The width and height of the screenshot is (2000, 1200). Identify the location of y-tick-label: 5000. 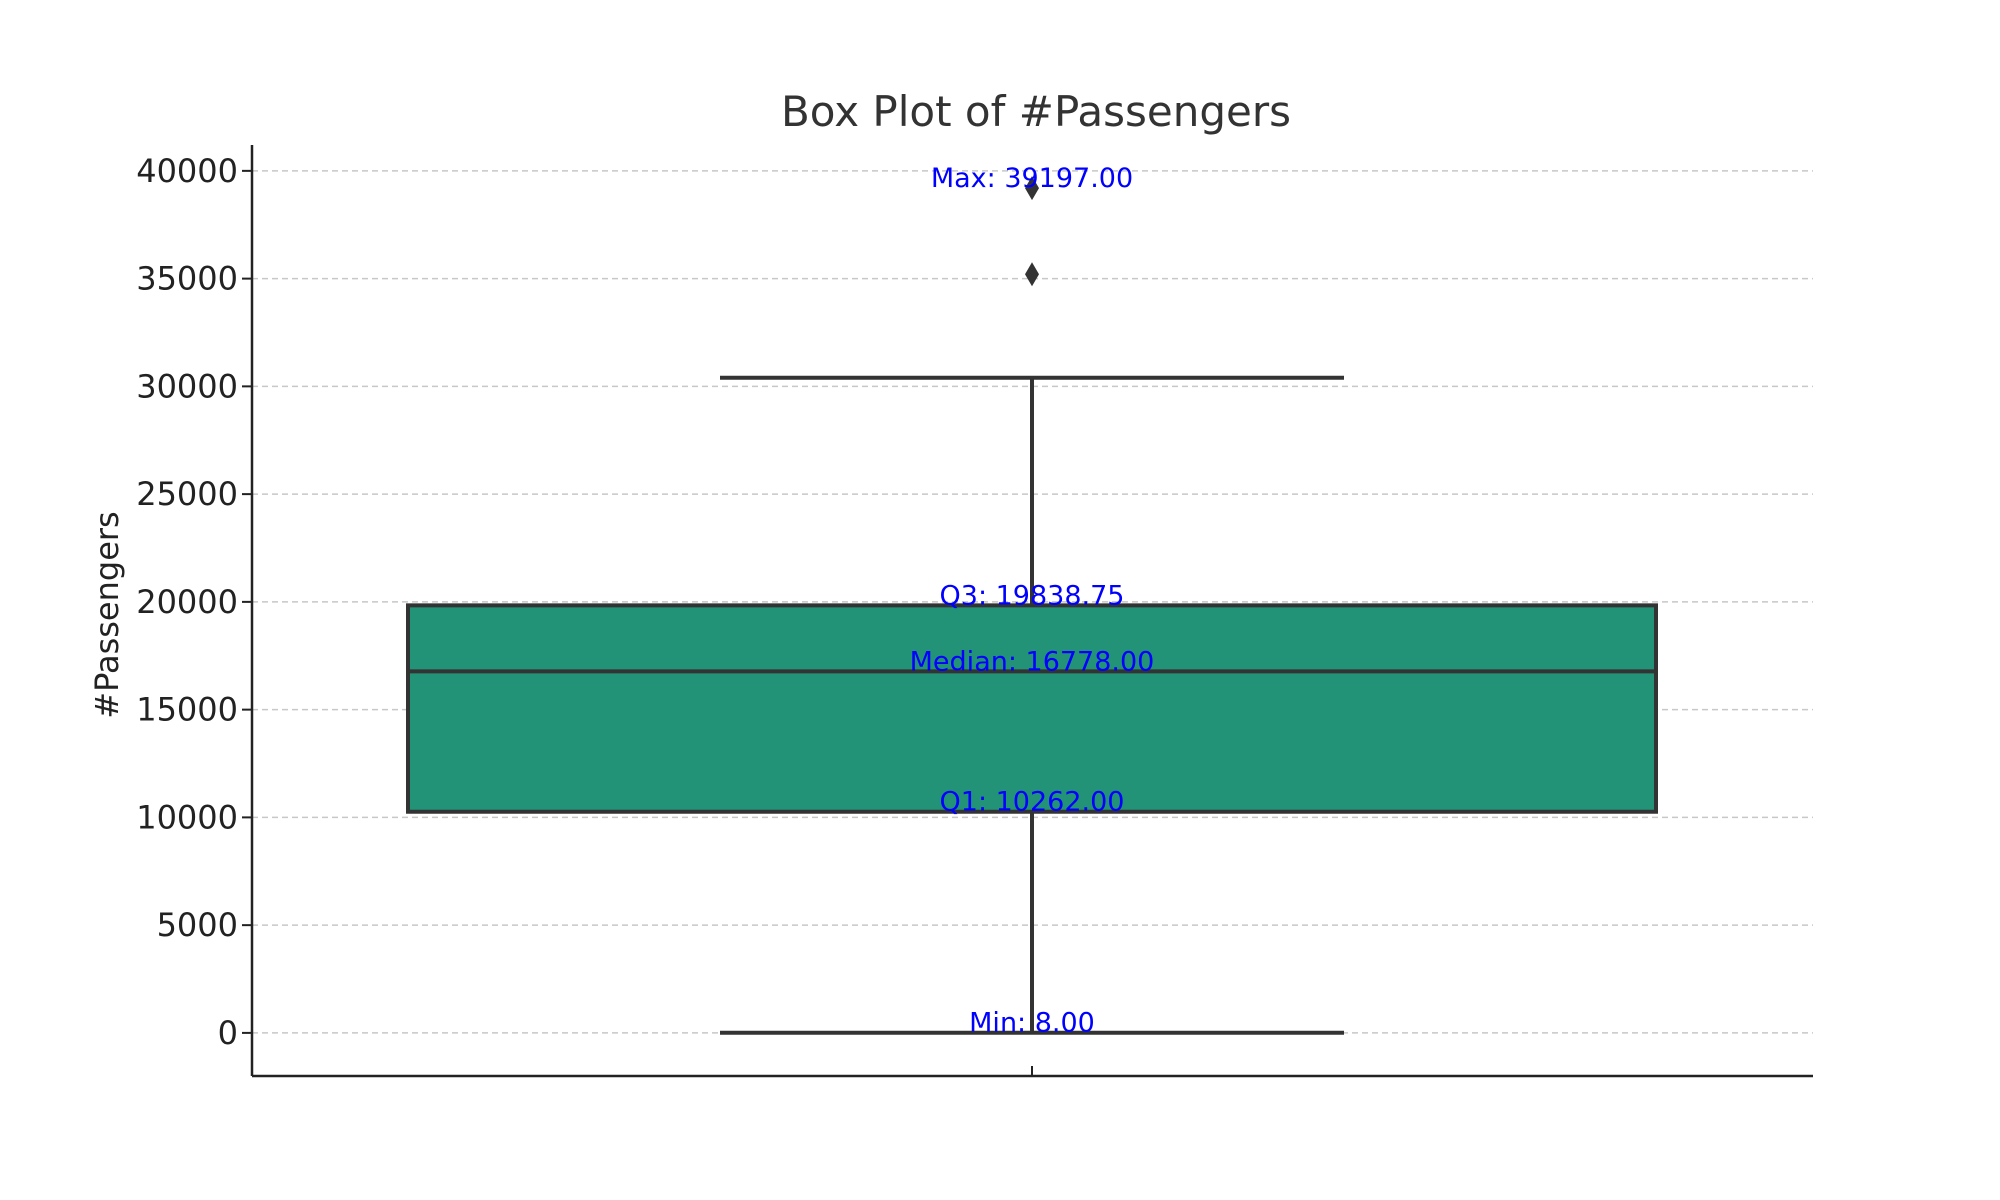
(197, 925).